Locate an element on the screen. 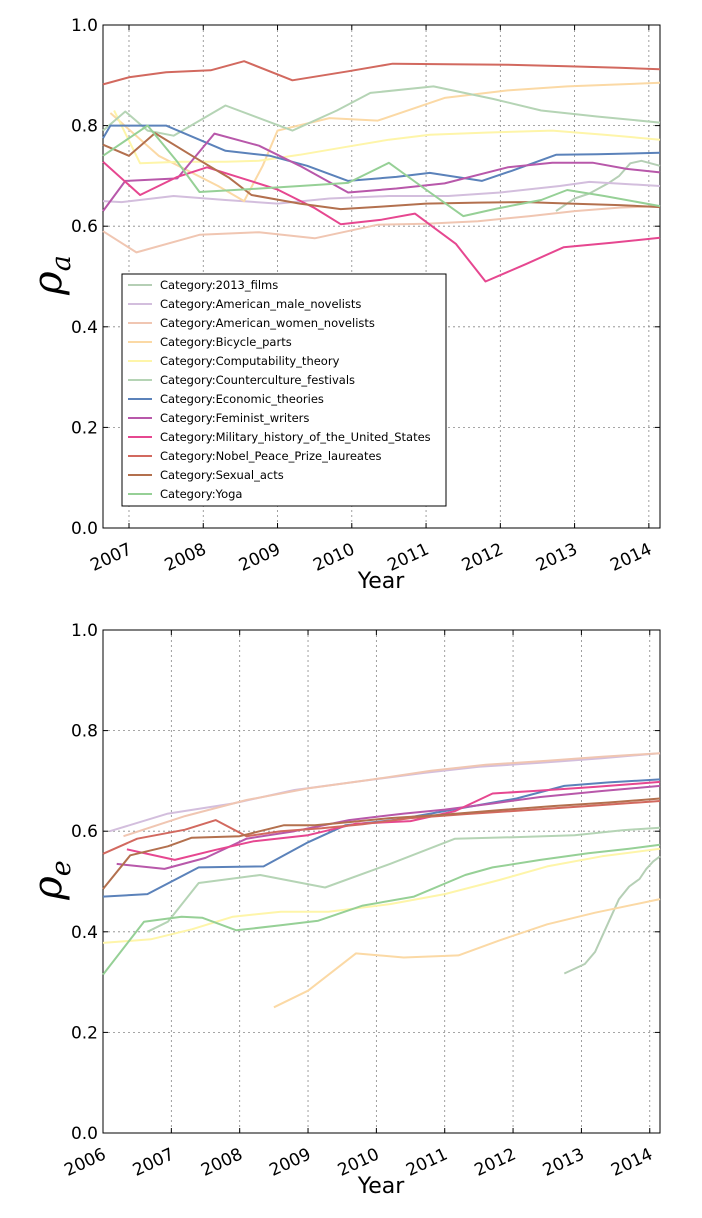 Image resolution: width=702 pixels, height=1218 pixels. series-line-military-history-of-the-united-states is located at coordinates (381, 222).